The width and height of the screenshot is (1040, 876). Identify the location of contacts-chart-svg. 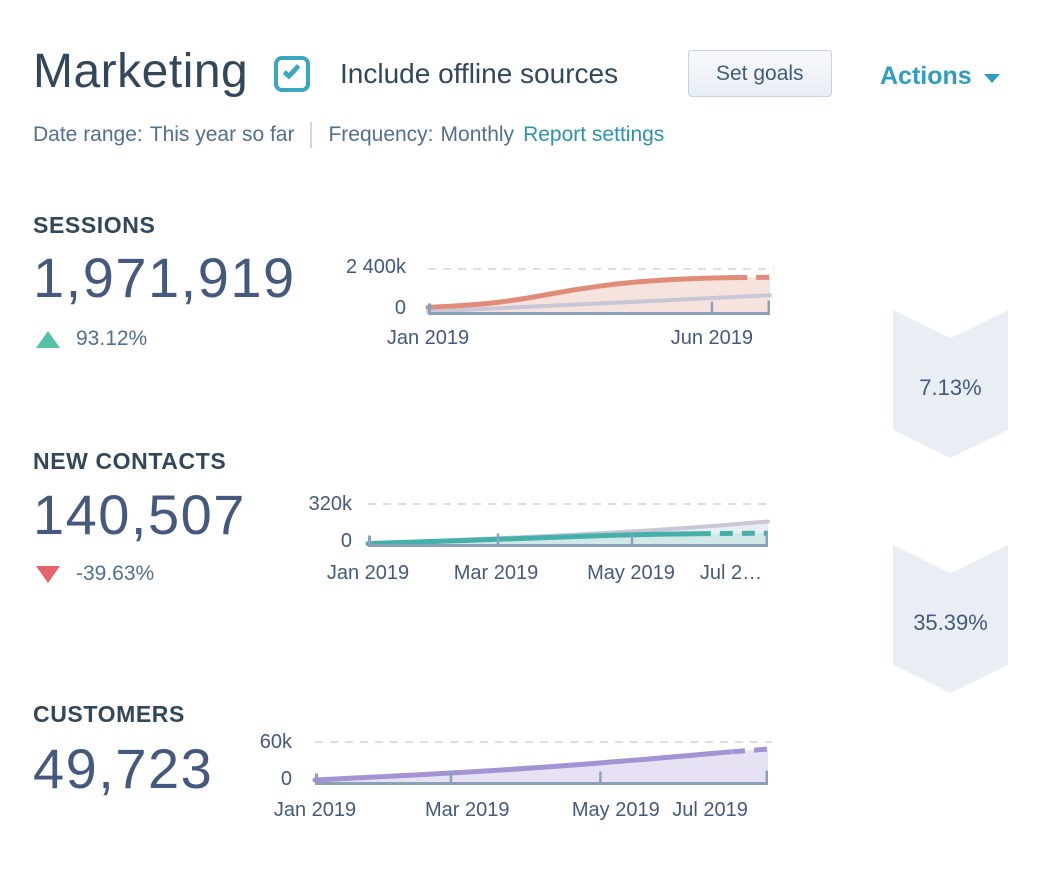
(568, 525).